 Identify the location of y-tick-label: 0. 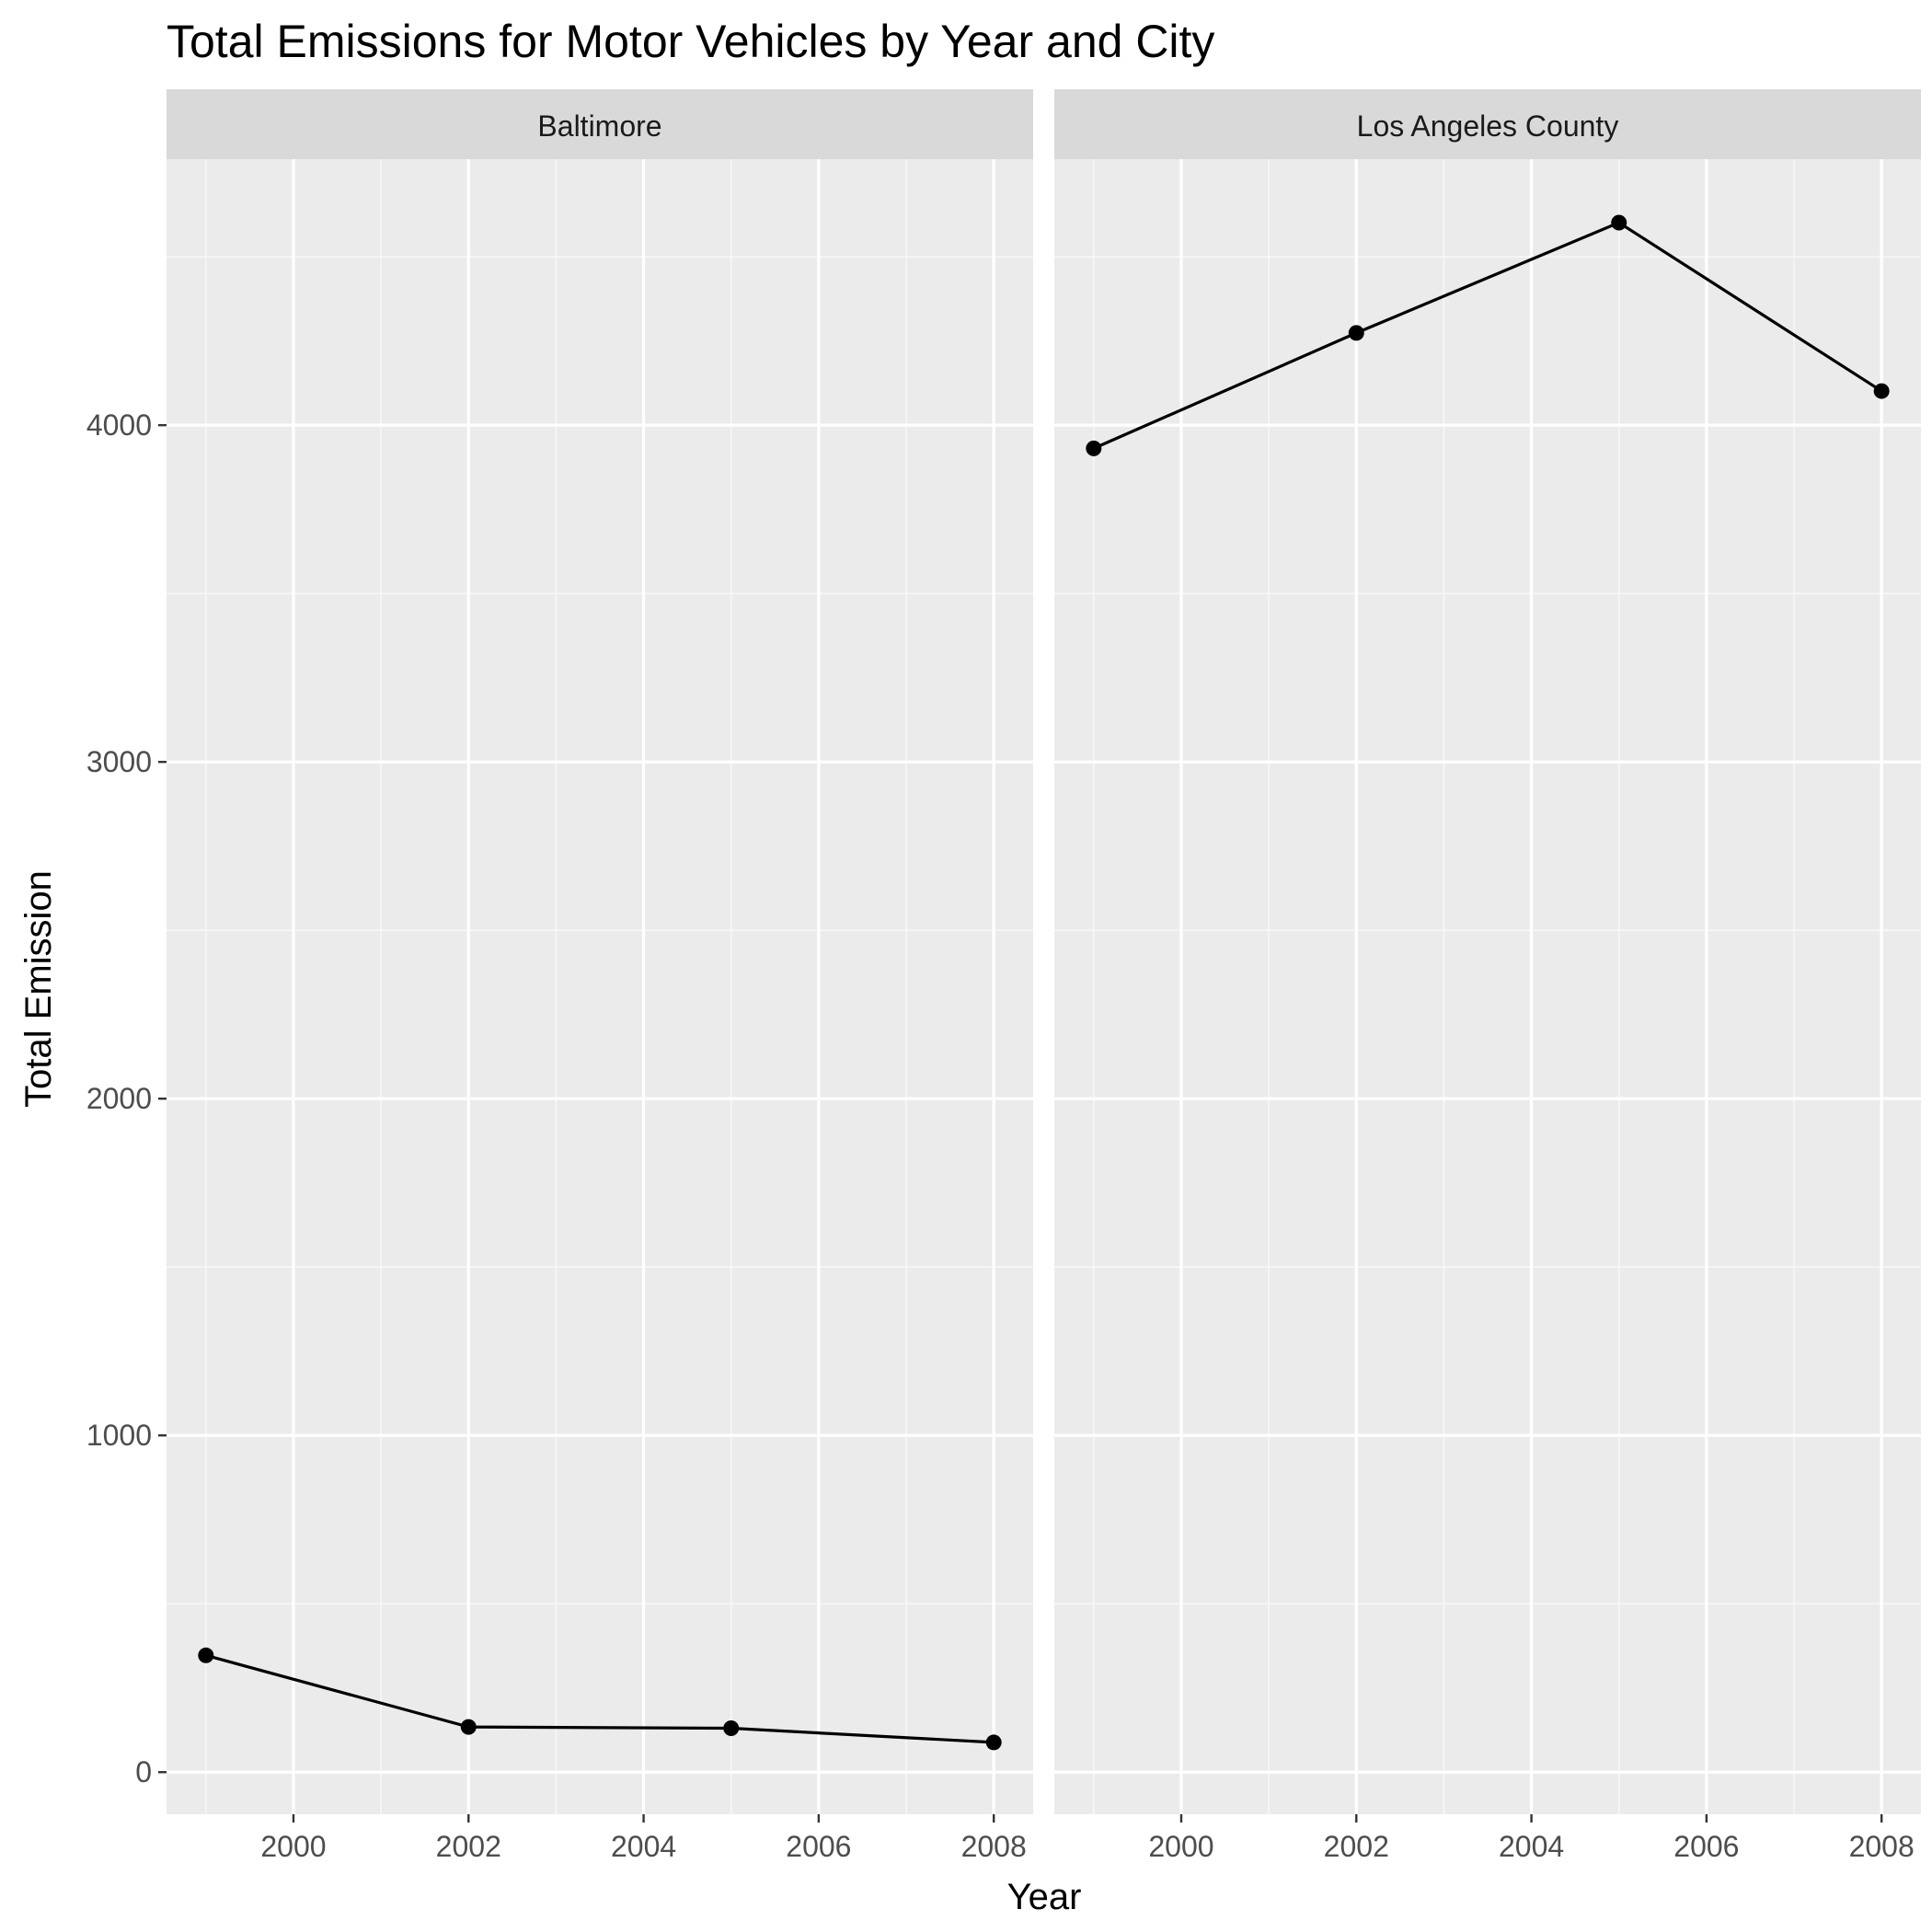
(143, 1771).